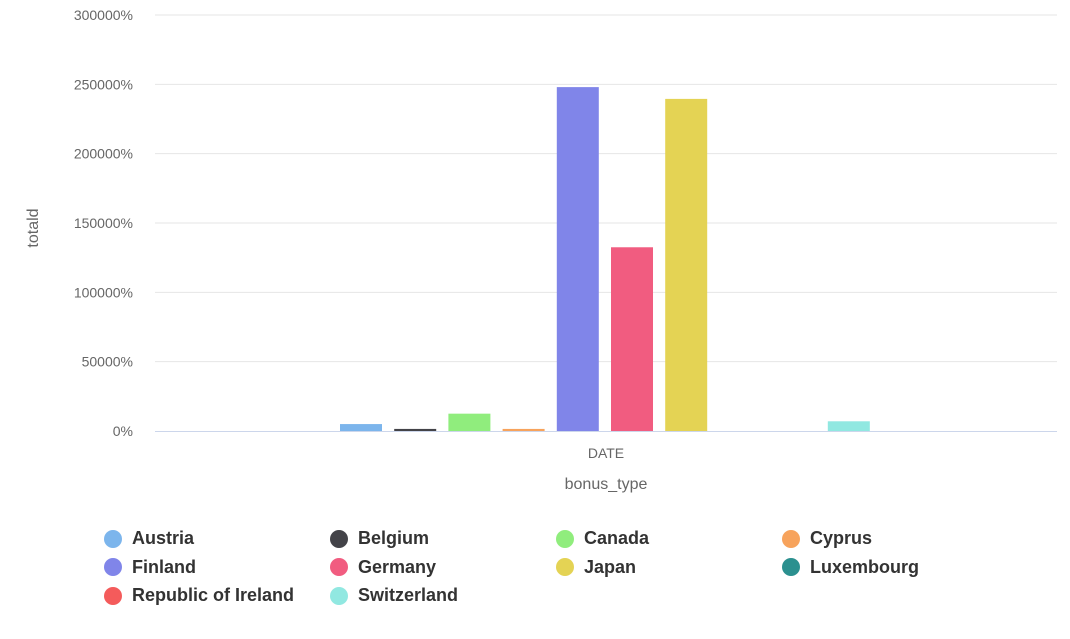 The width and height of the screenshot is (1070, 639). What do you see at coordinates (164, 566) in the screenshot?
I see `legend-label: Finland` at bounding box center [164, 566].